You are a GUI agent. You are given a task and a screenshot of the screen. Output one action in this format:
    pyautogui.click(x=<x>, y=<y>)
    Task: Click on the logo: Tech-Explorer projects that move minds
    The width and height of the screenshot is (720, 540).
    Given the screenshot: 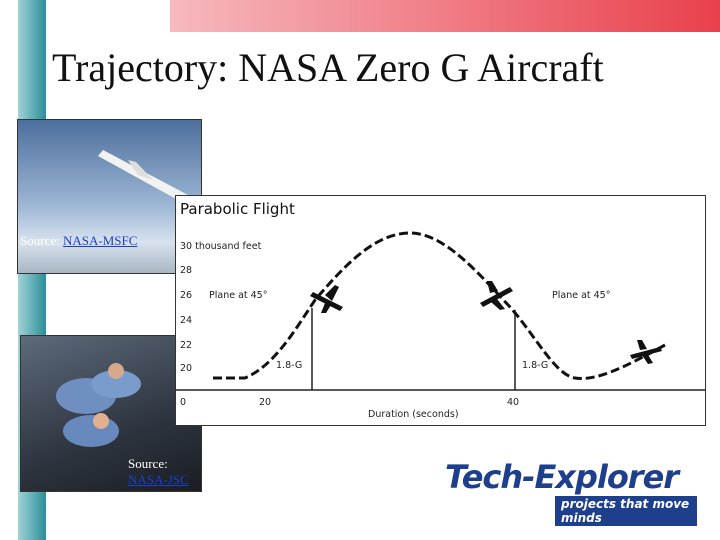 What is the action you would take?
    pyautogui.click(x=575, y=492)
    